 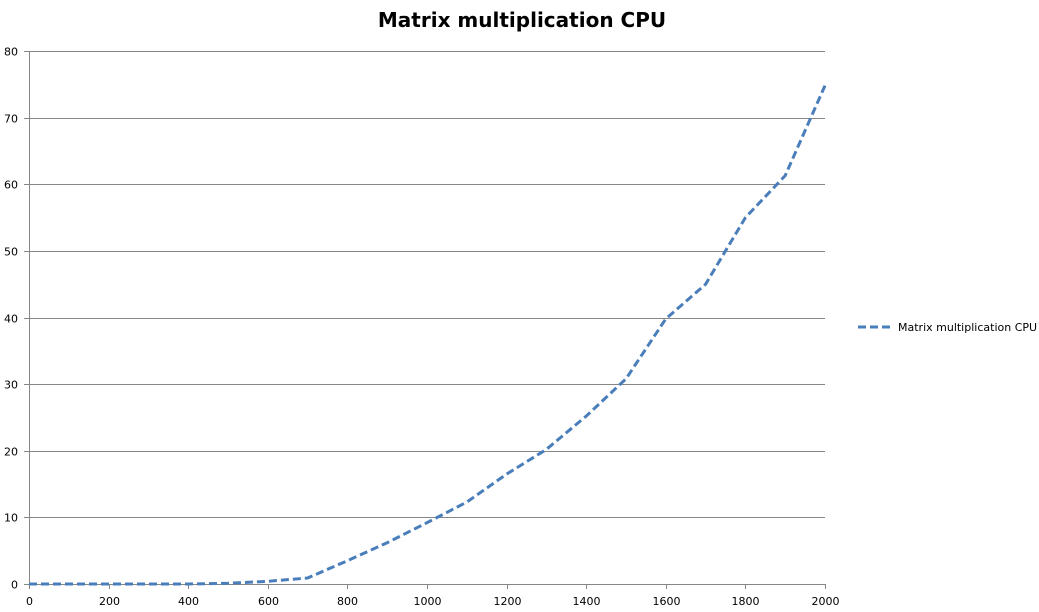 What do you see at coordinates (428, 601) in the screenshot?
I see `x-tick-label: 1000` at bounding box center [428, 601].